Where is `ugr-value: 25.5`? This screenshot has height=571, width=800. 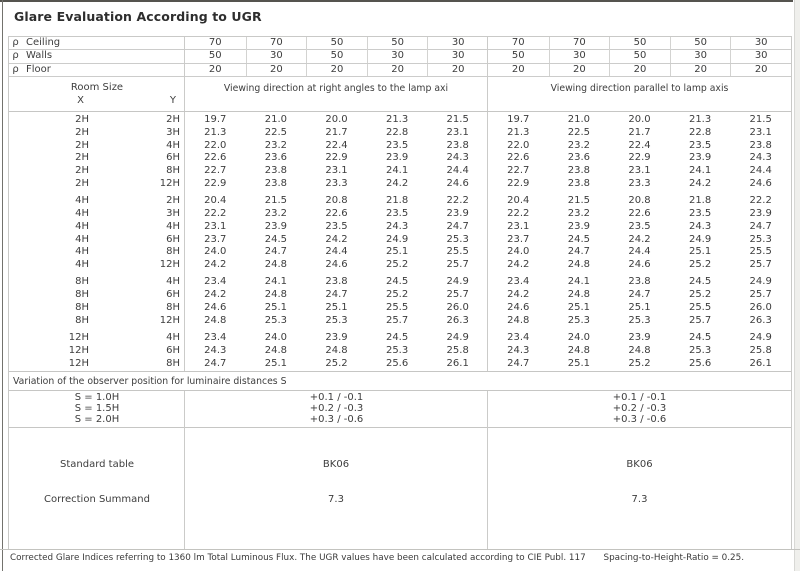
ugr-value: 25.5 is located at coordinates (700, 307).